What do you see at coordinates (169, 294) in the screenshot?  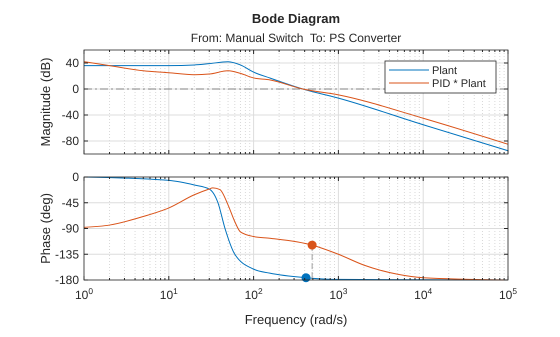 I see `x-tick-label: 10$^{1}$` at bounding box center [169, 294].